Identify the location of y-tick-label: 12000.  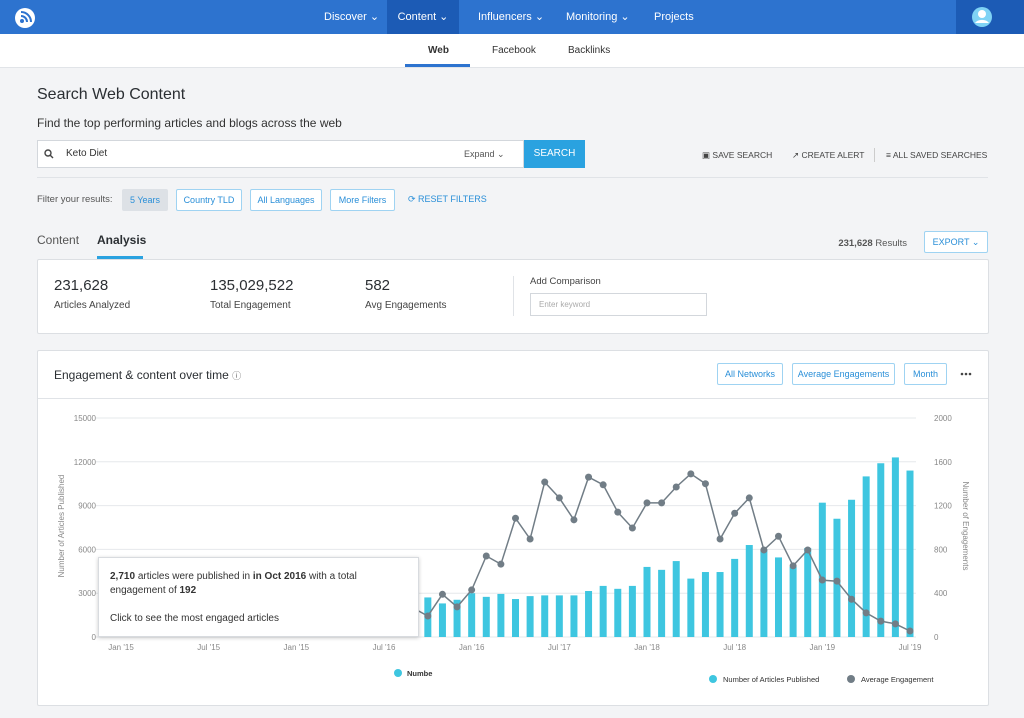
(85, 462).